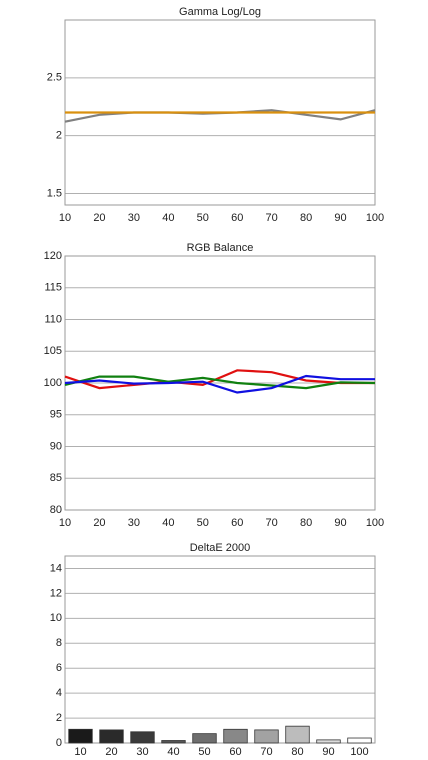 Image resolution: width=428 pixels, height=760 pixels. I want to click on y-tick-label: 95, so click(56, 415).